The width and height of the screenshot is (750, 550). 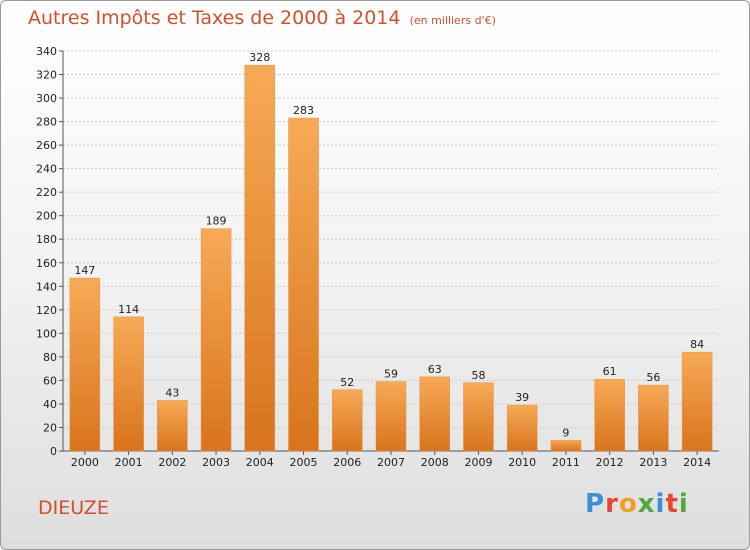 I want to click on y-tick-label: 60, so click(x=50, y=380).